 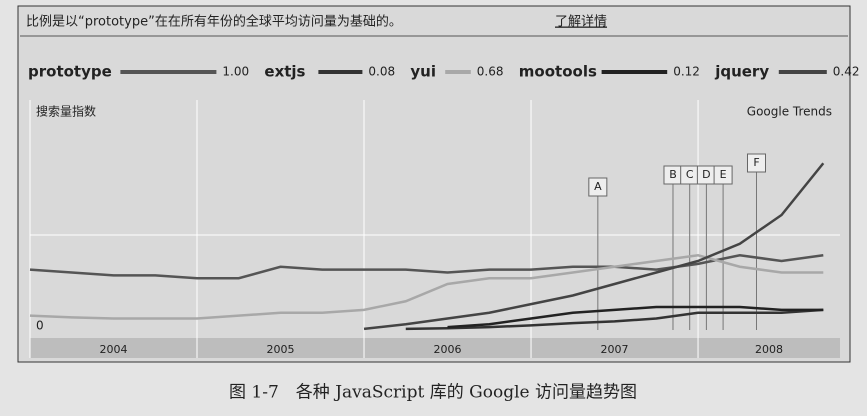 I want to click on annotation-label: A, so click(x=598, y=186).